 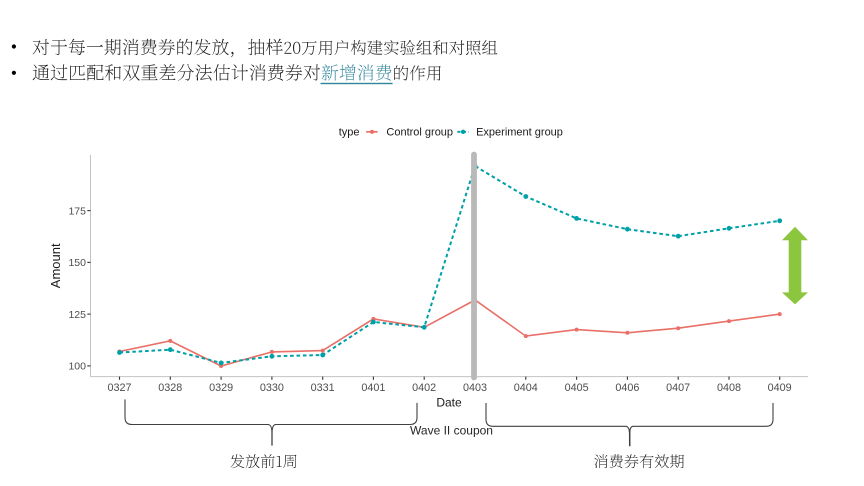 I want to click on svg-text: 0408, so click(x=729, y=388).